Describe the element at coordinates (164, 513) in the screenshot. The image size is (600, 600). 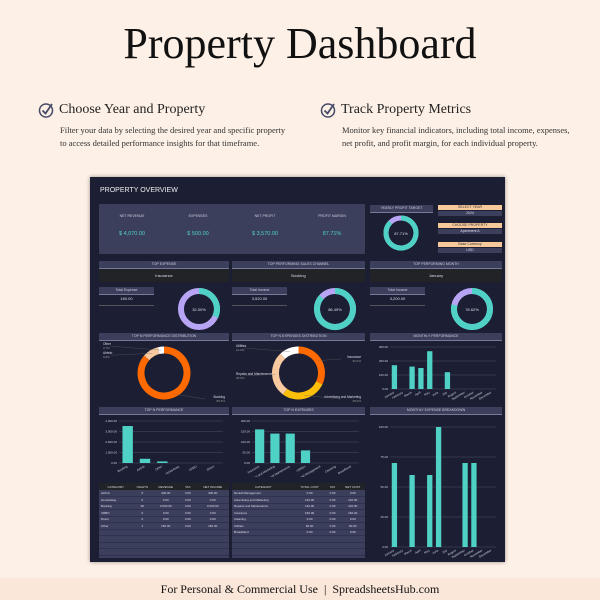
I see `table-row: VRBO 0 0.00 0.00 0.00` at that location.